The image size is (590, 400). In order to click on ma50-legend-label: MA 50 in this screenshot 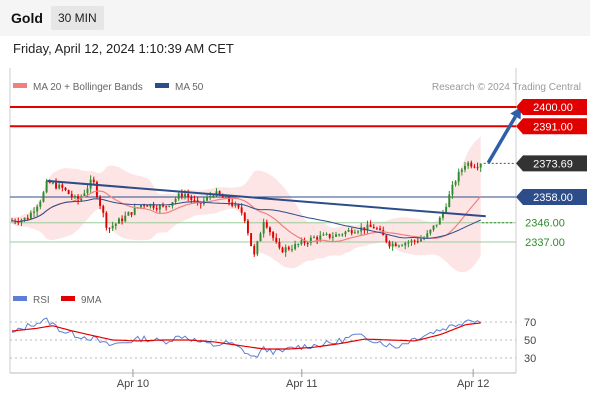, I will do `click(189, 87)`.